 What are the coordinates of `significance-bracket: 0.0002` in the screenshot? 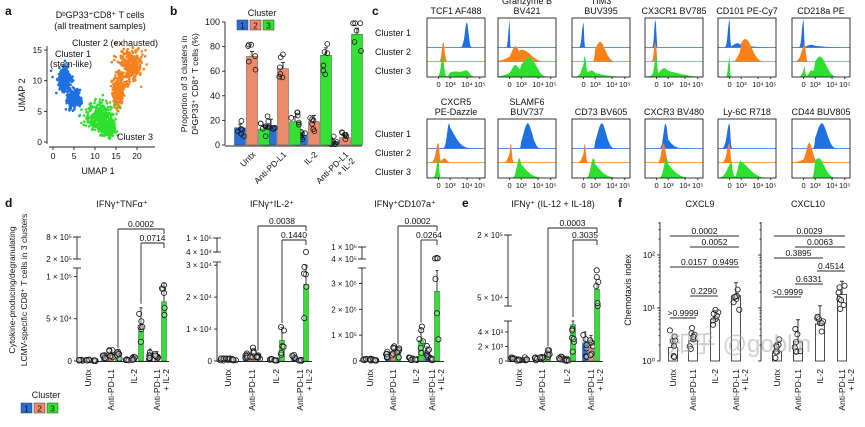 It's located at (417, 280).